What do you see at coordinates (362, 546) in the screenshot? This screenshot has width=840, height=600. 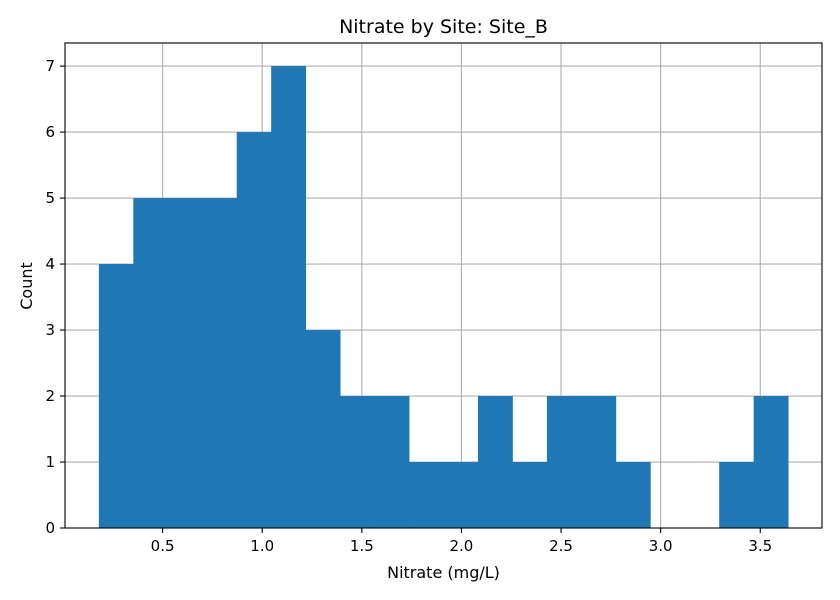 I see `x-tick-label: 1.5` at bounding box center [362, 546].